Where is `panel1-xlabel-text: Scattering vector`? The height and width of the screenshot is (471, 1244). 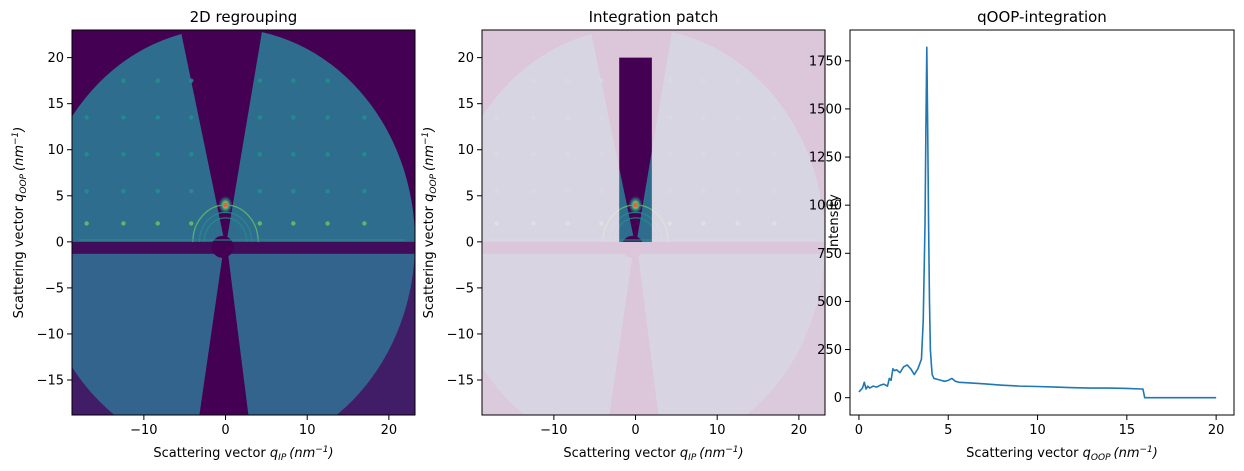
panel1-xlabel-text: Scattering vector is located at coordinates (211, 453).